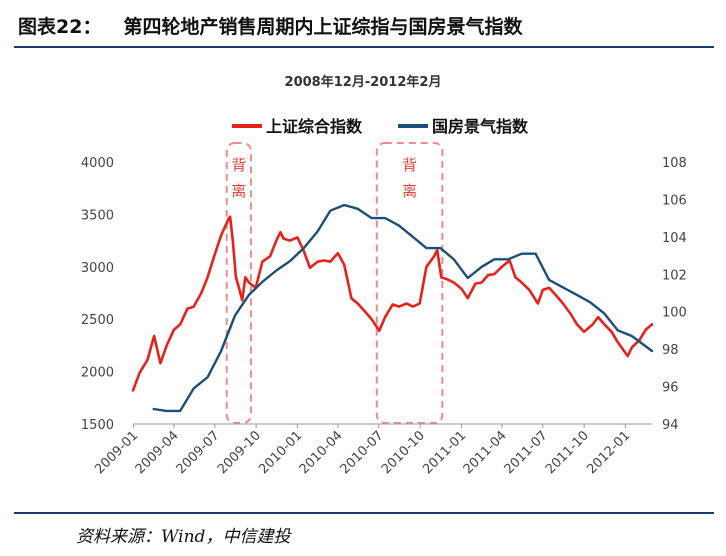 This screenshot has width=726, height=556. Describe the element at coordinates (97, 373) in the screenshot. I see `y-left-tick-label: 2000` at that location.